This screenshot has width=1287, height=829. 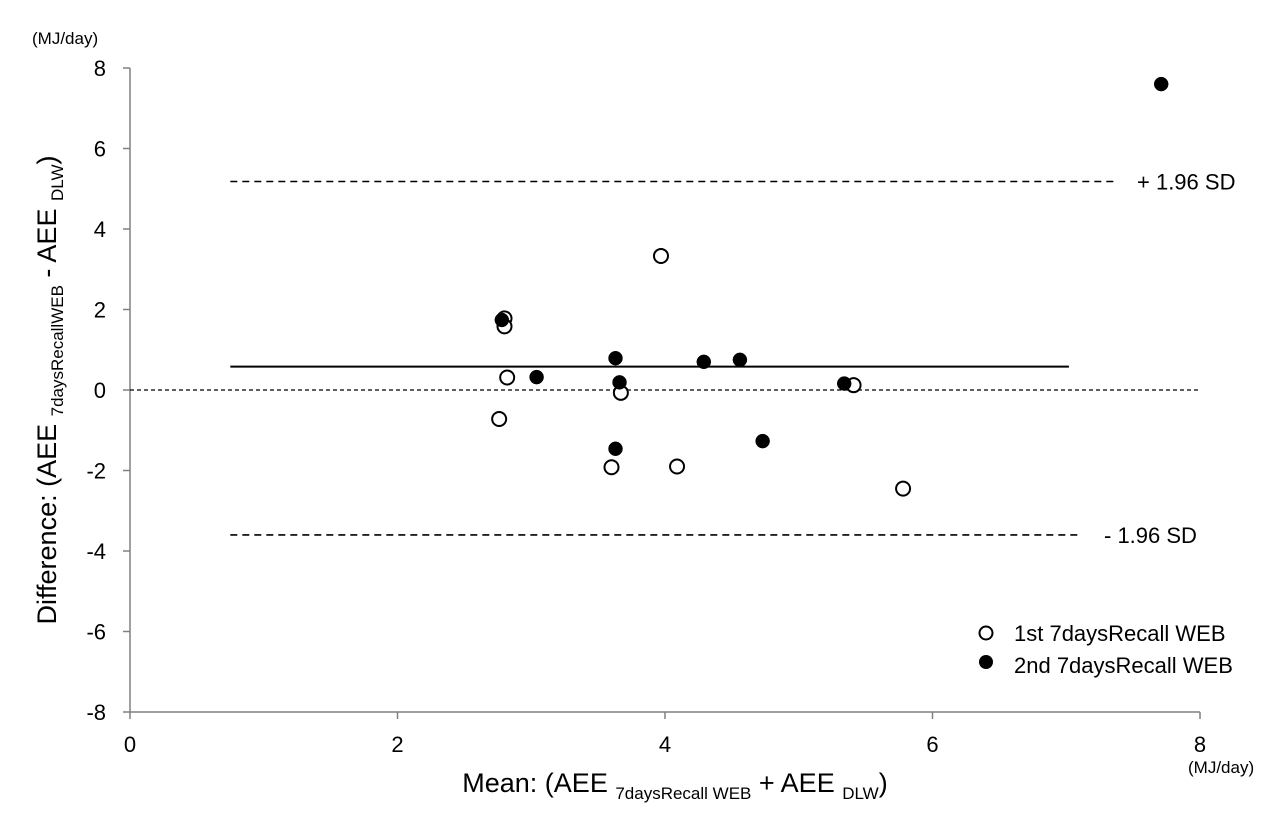 What do you see at coordinates (674, 785) in the screenshot?
I see `x-axis-label: Mean: (AEE 7daysRecall WEB + AEE DLW)` at bounding box center [674, 785].